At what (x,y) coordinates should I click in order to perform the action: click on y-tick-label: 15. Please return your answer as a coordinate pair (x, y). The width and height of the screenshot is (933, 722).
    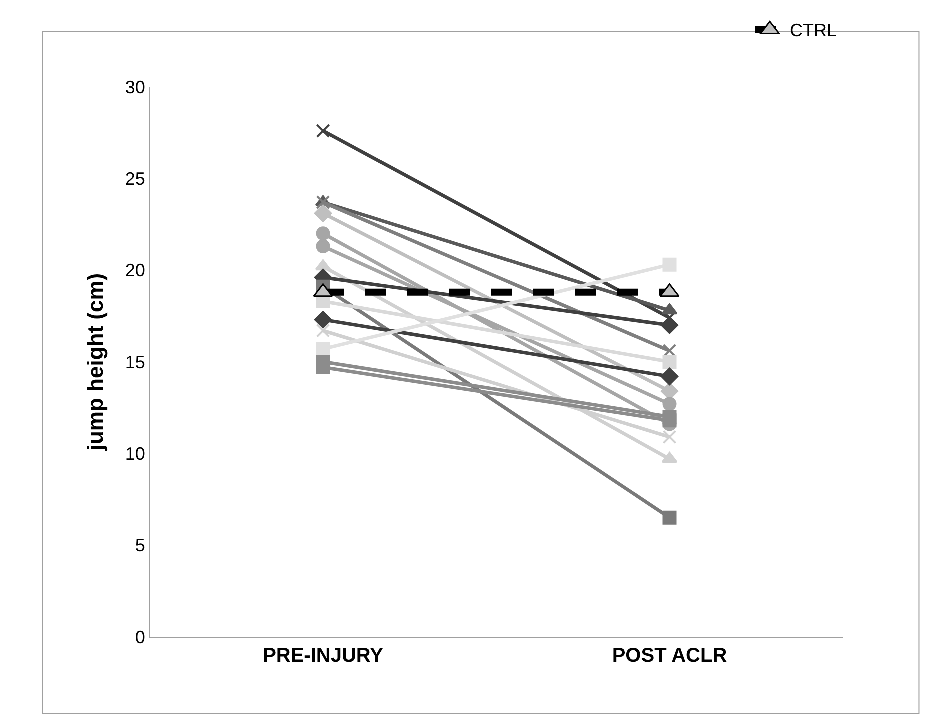
    Looking at the image, I should click on (135, 362).